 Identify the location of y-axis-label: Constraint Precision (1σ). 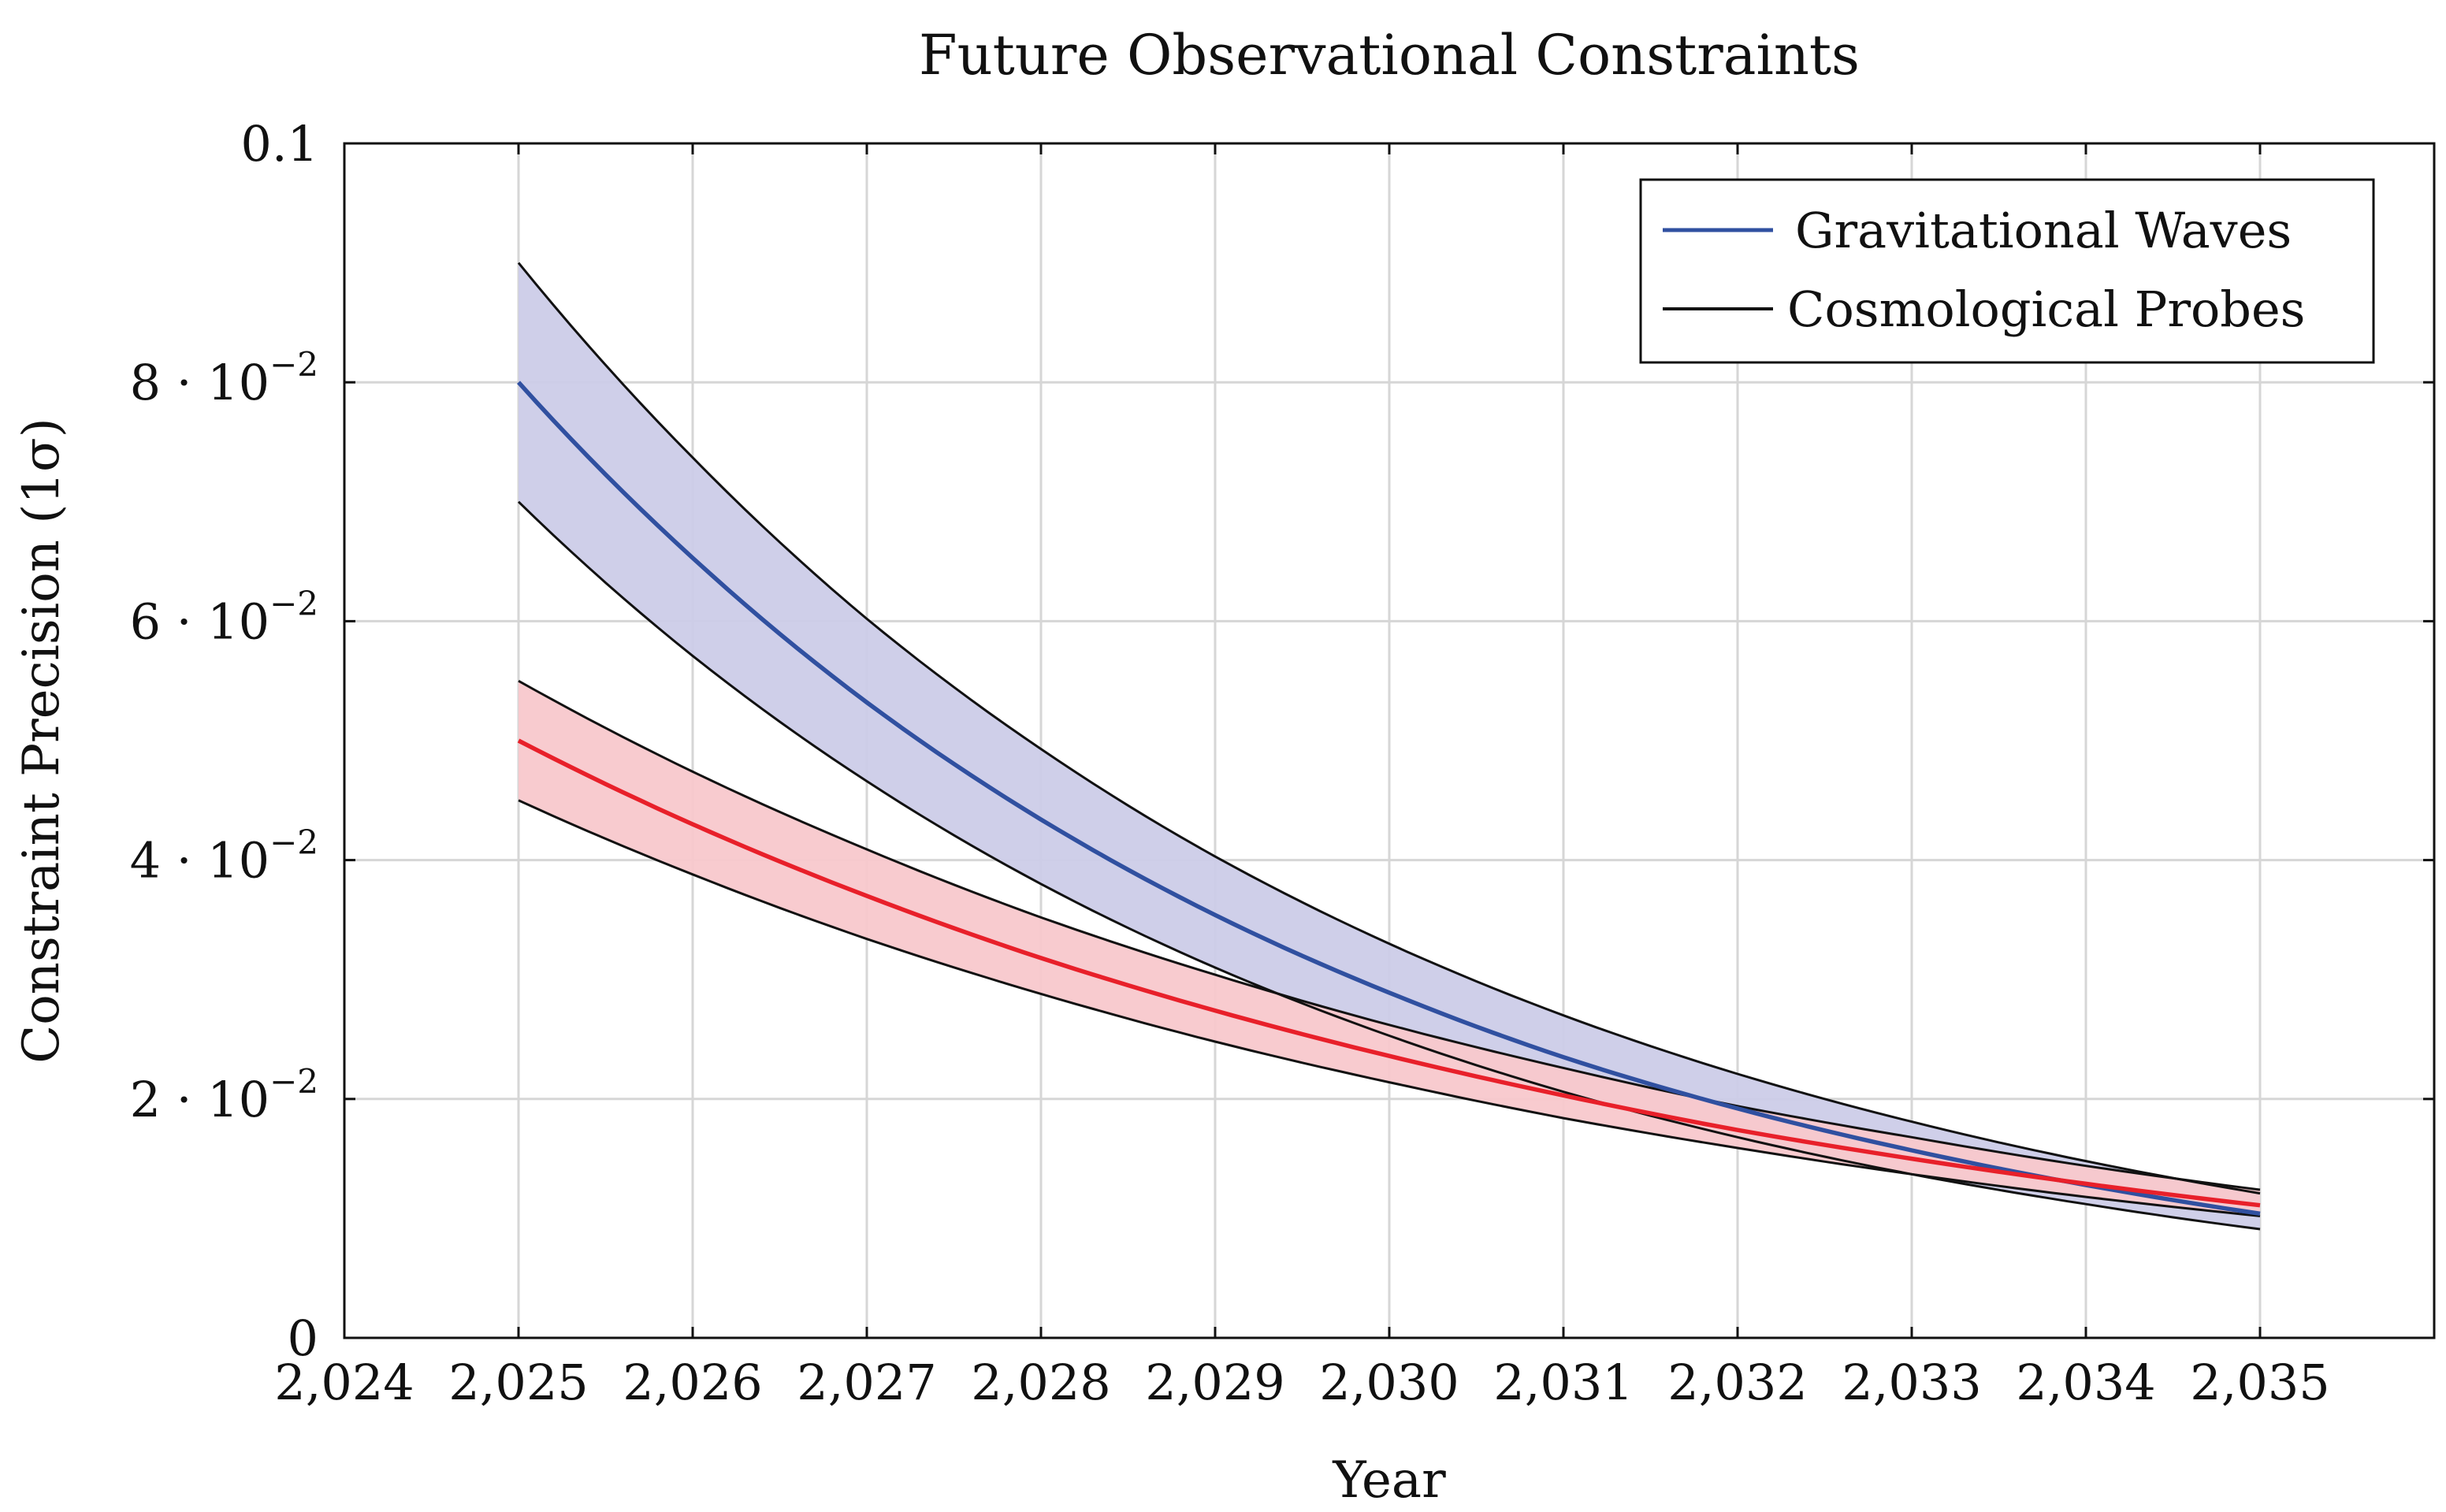
(42, 740).